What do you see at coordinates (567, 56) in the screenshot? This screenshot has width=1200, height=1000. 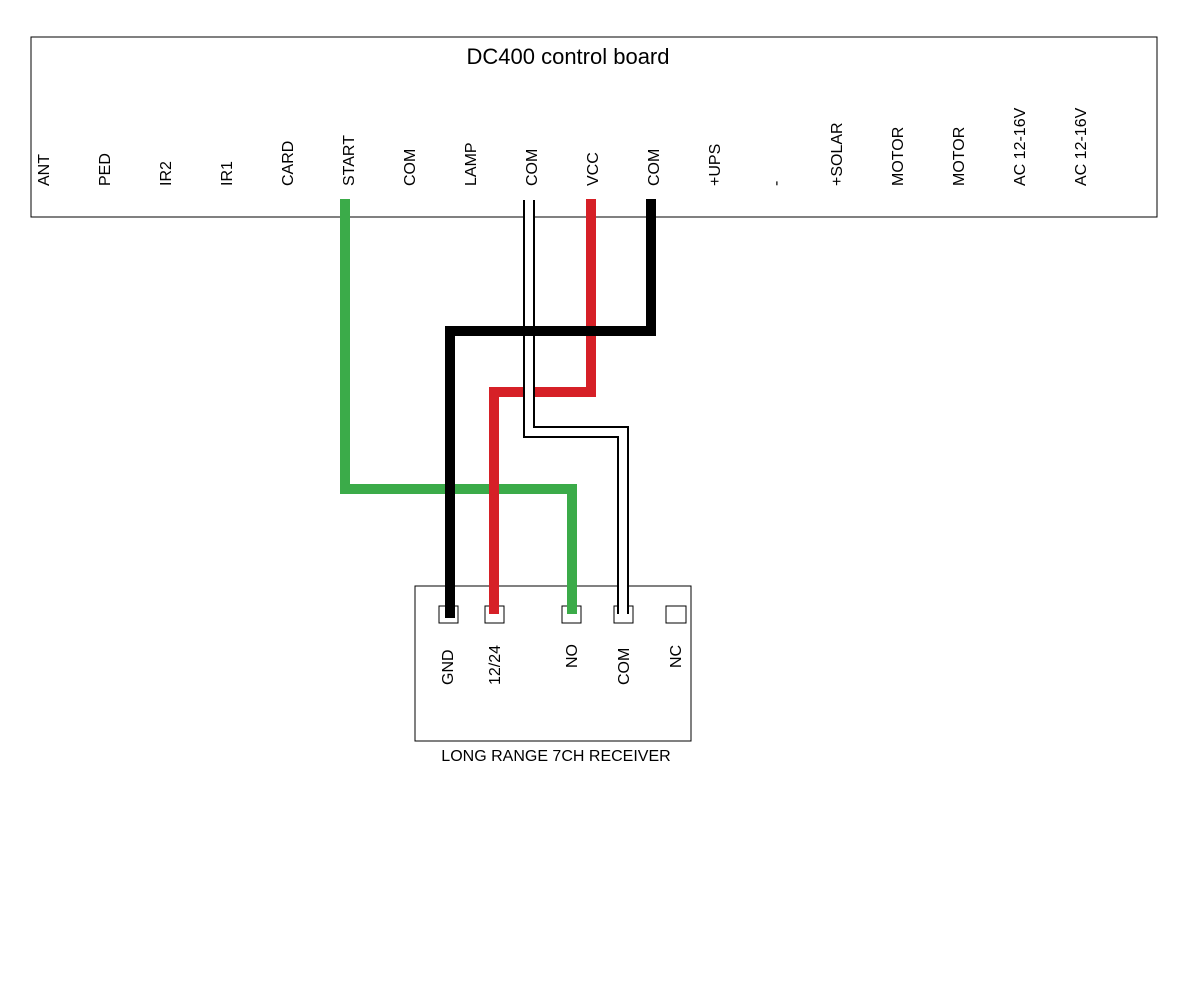 I see `control-board-title: DC400 control board` at bounding box center [567, 56].